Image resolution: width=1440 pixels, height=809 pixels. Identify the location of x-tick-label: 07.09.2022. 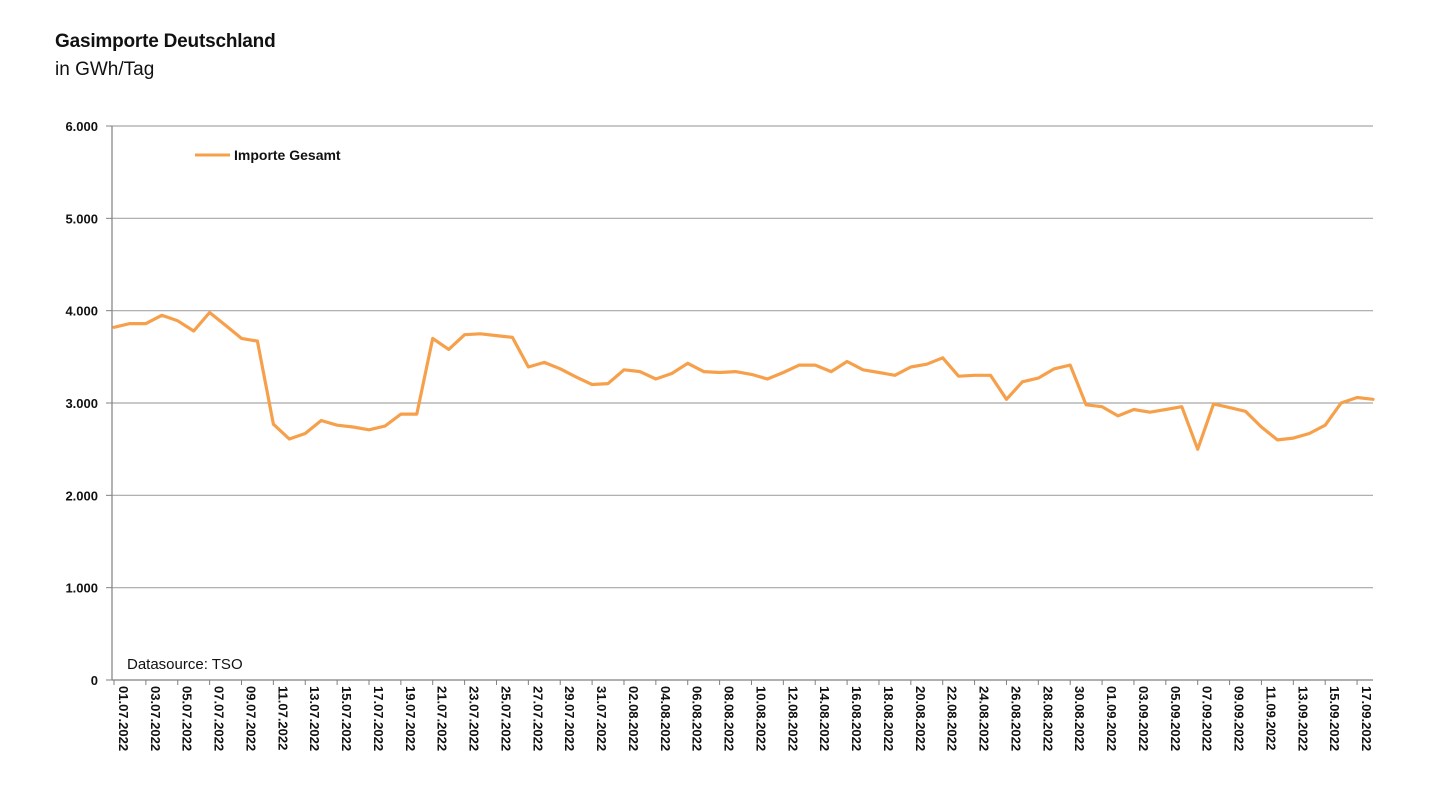
(1207, 718).